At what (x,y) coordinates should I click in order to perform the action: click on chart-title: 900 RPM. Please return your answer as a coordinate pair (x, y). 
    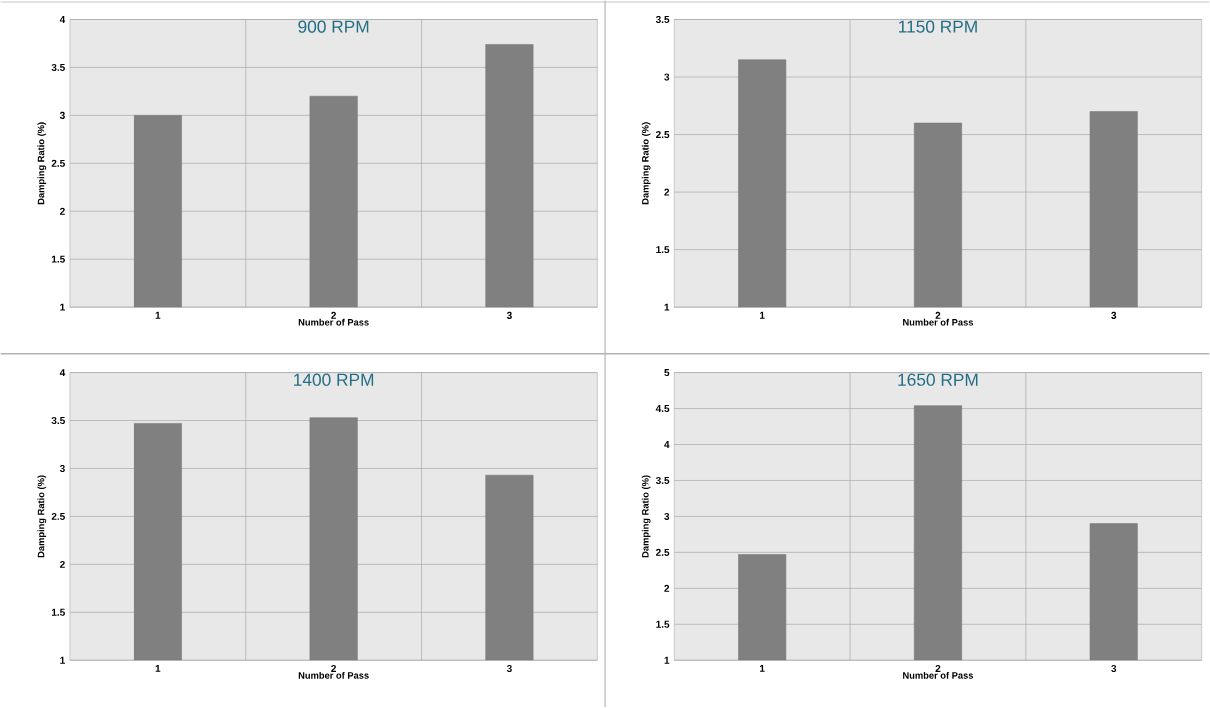
    Looking at the image, I should click on (333, 26).